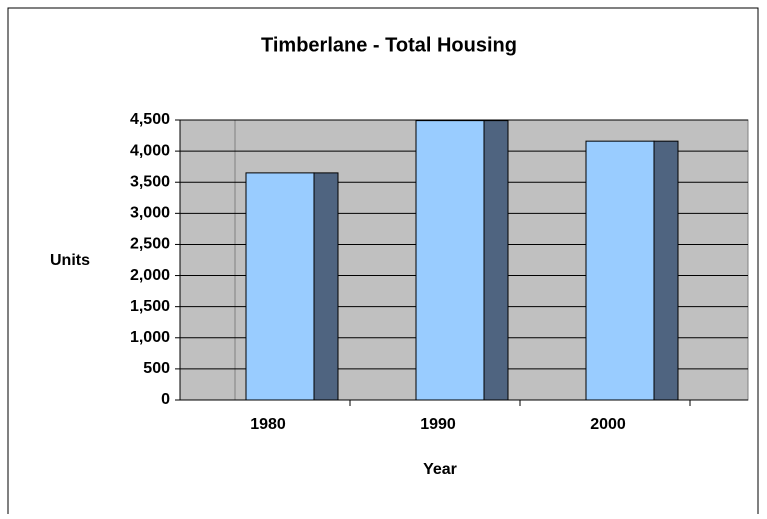 Image resolution: width=767 pixels, height=519 pixels. What do you see at coordinates (150, 337) in the screenshot?
I see `y-tick-label: 1,000` at bounding box center [150, 337].